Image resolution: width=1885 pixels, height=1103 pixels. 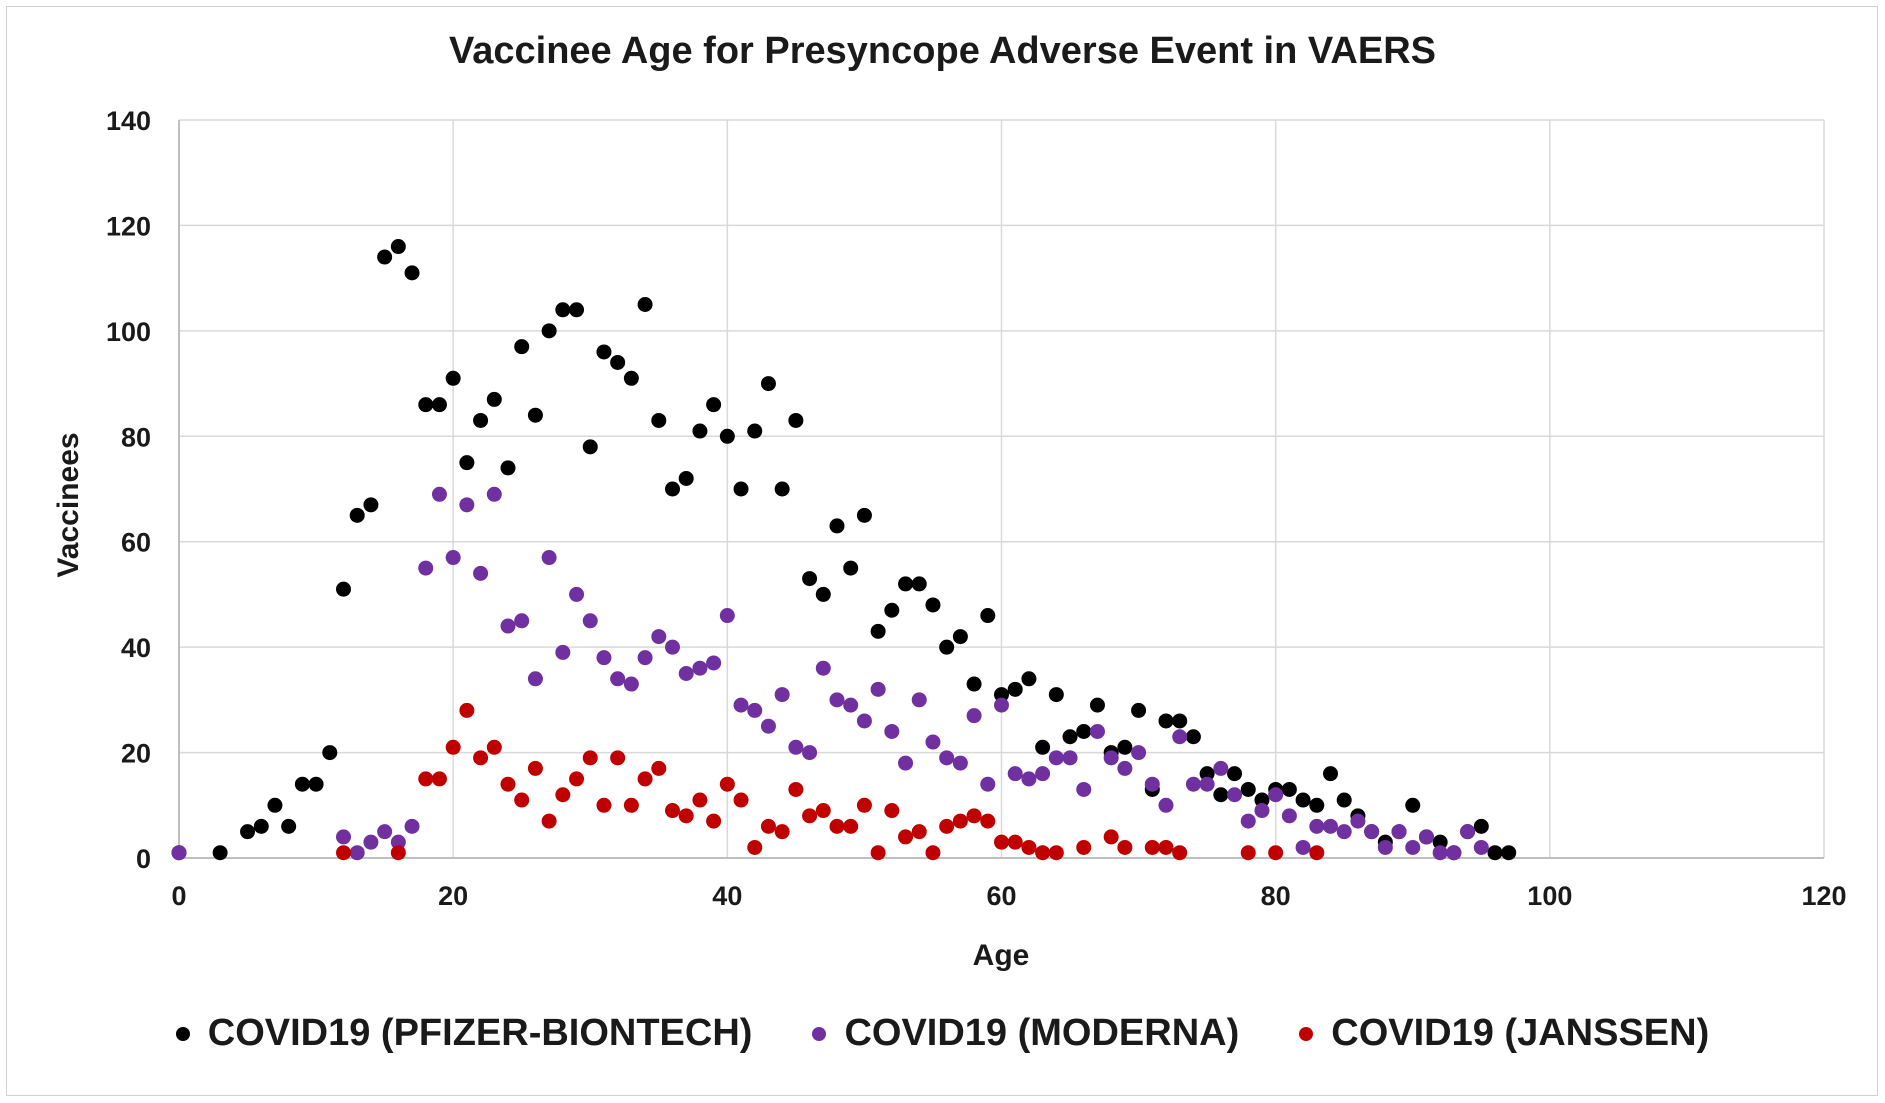 What do you see at coordinates (1001, 896) in the screenshot?
I see `x-tick-label: 60` at bounding box center [1001, 896].